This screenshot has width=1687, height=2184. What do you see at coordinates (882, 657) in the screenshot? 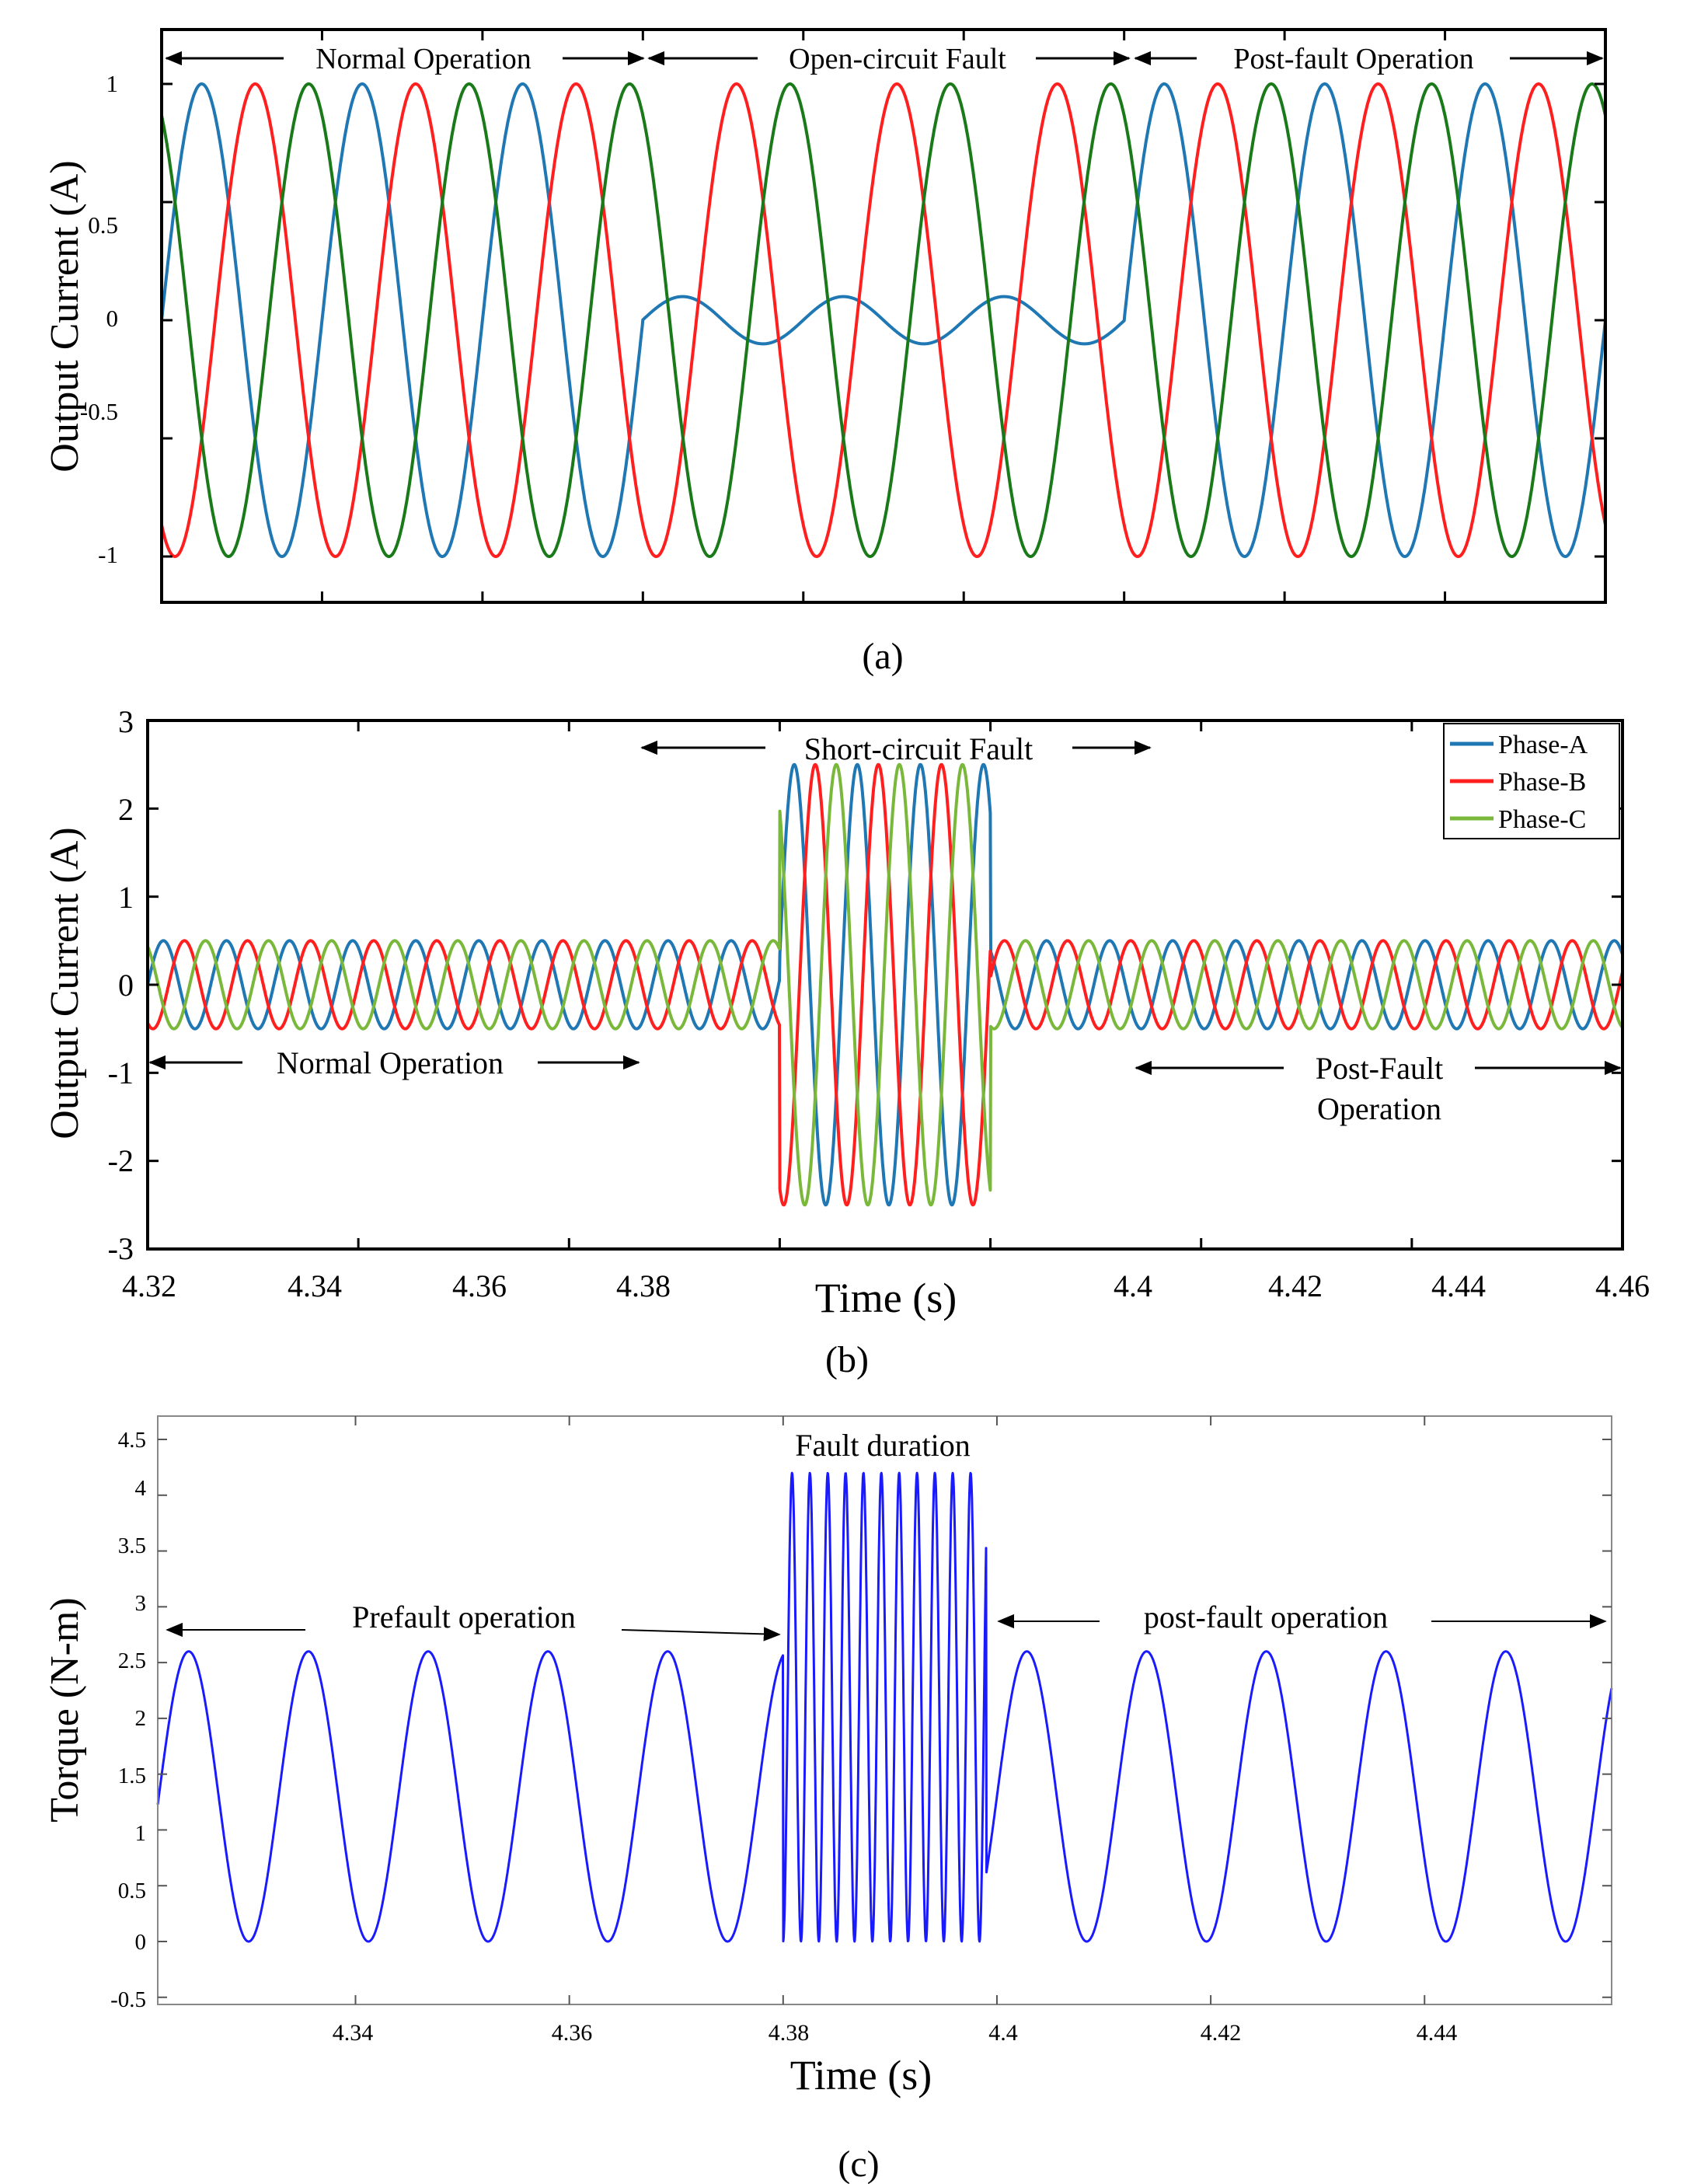
I see `a-caption: (a)` at bounding box center [882, 657].